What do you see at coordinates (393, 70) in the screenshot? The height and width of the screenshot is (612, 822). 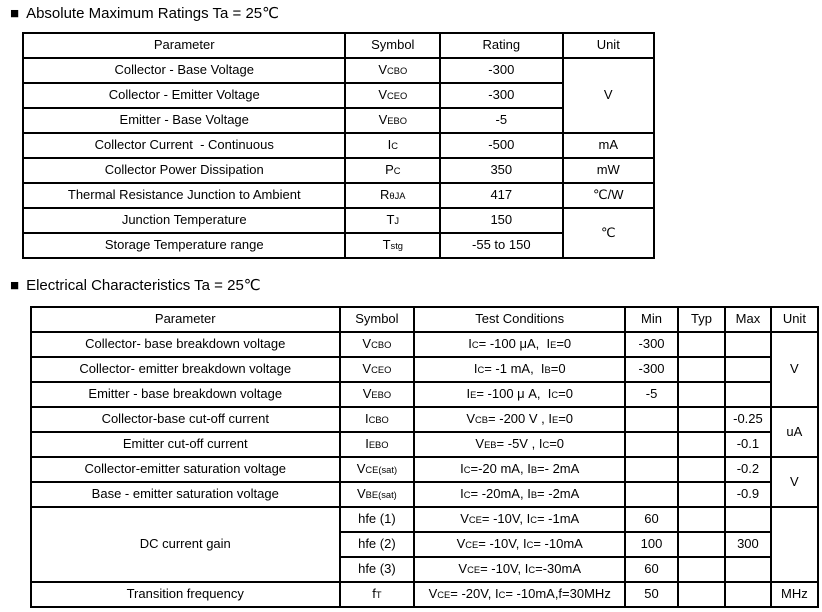 I see `table-cell: VCBO` at bounding box center [393, 70].